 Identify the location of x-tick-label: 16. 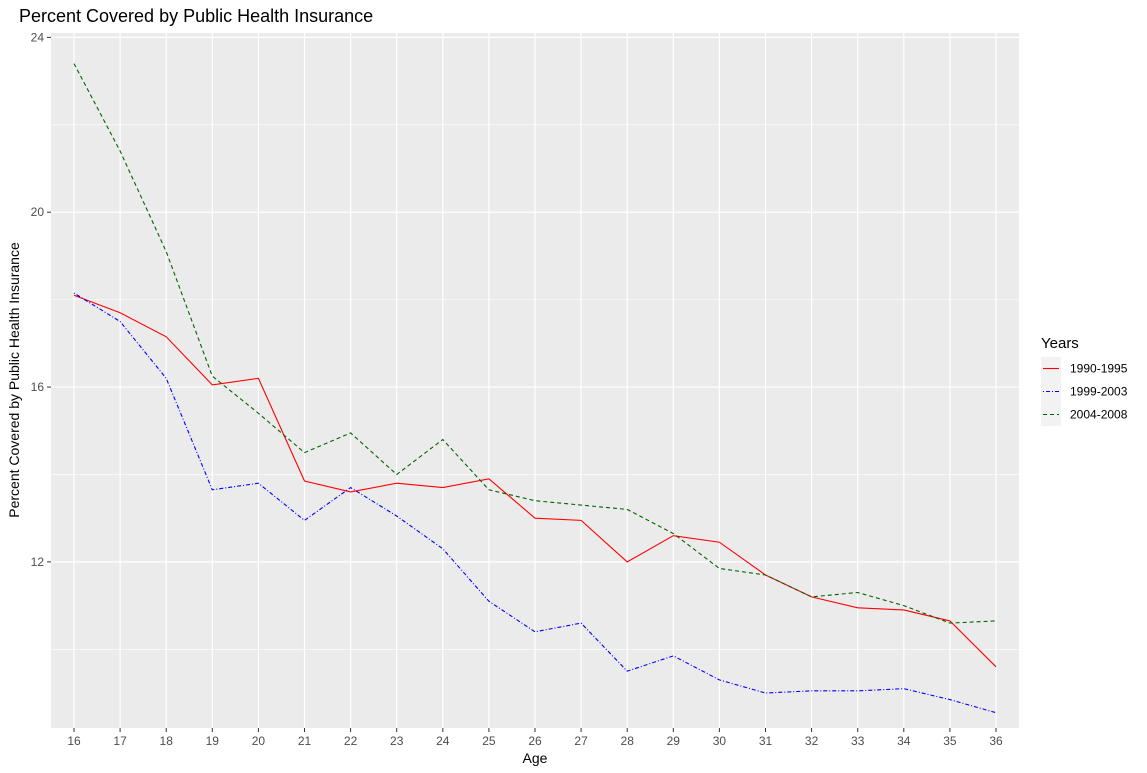
(74, 741).